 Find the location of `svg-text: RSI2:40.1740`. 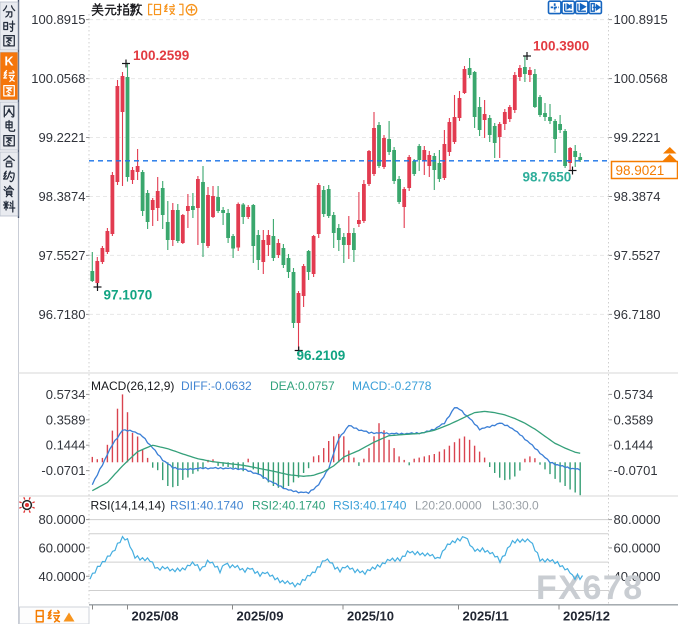

svg-text: RSI2:40.1740 is located at coordinates (289, 506).